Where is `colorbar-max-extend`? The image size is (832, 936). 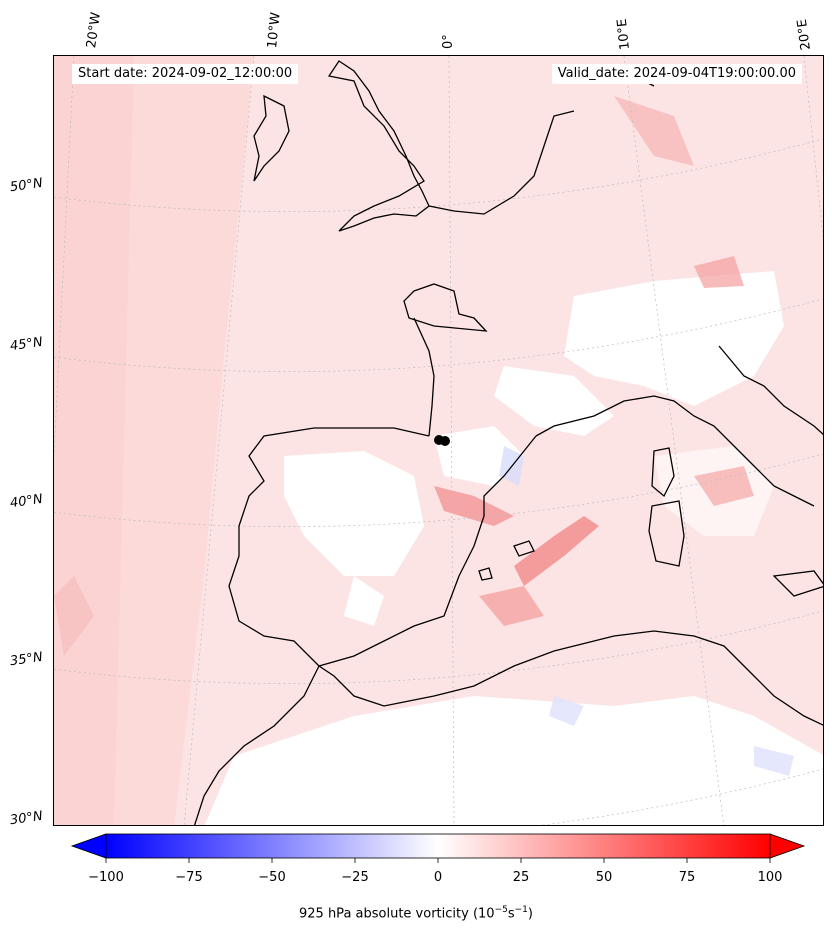
colorbar-max-extend is located at coordinates (787, 846).